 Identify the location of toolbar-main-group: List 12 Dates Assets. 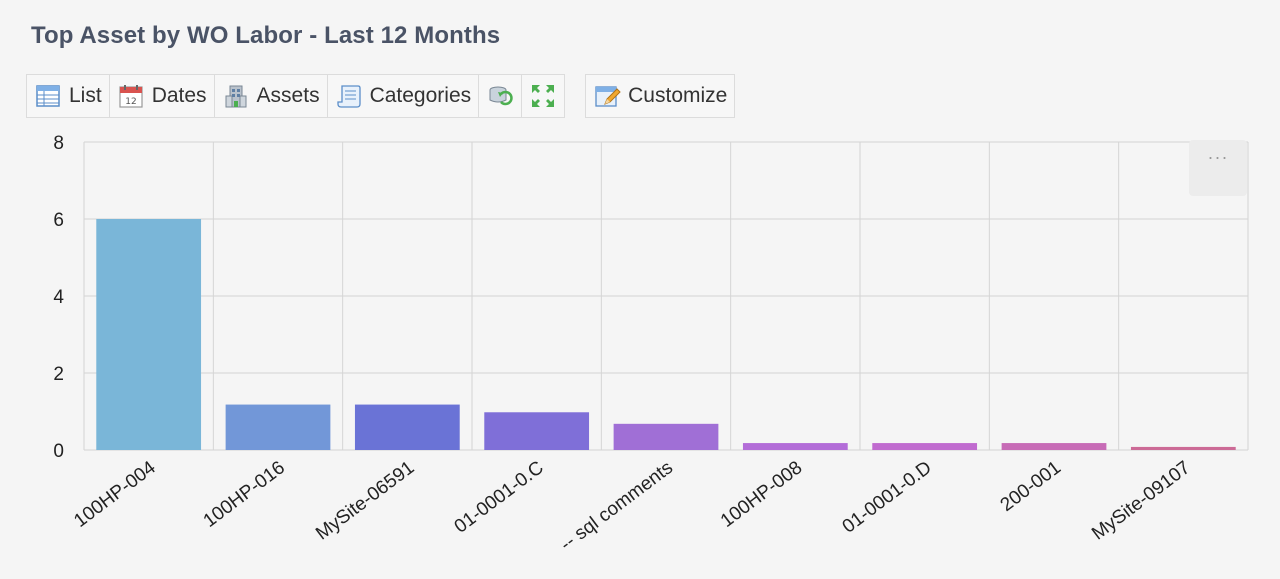
(296, 96).